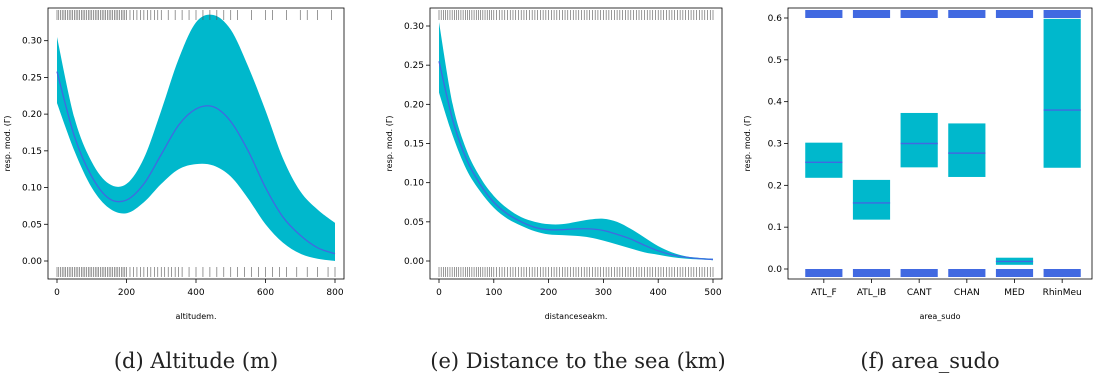 Image resolution: width=1105 pixels, height=383 pixels. What do you see at coordinates (775, 270) in the screenshot?
I see `y-tick-label: 0.0` at bounding box center [775, 270].